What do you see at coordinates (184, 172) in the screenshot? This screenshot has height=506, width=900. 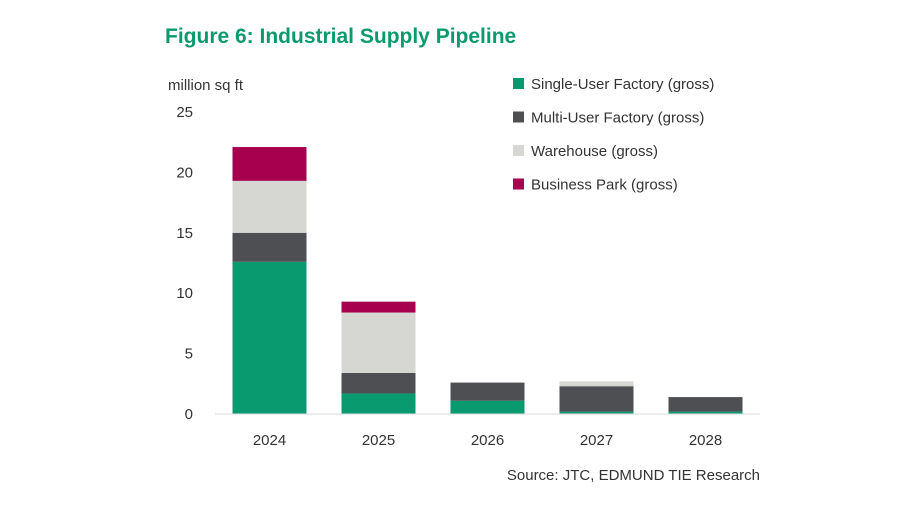 I see `y-tick-label: 20` at bounding box center [184, 172].